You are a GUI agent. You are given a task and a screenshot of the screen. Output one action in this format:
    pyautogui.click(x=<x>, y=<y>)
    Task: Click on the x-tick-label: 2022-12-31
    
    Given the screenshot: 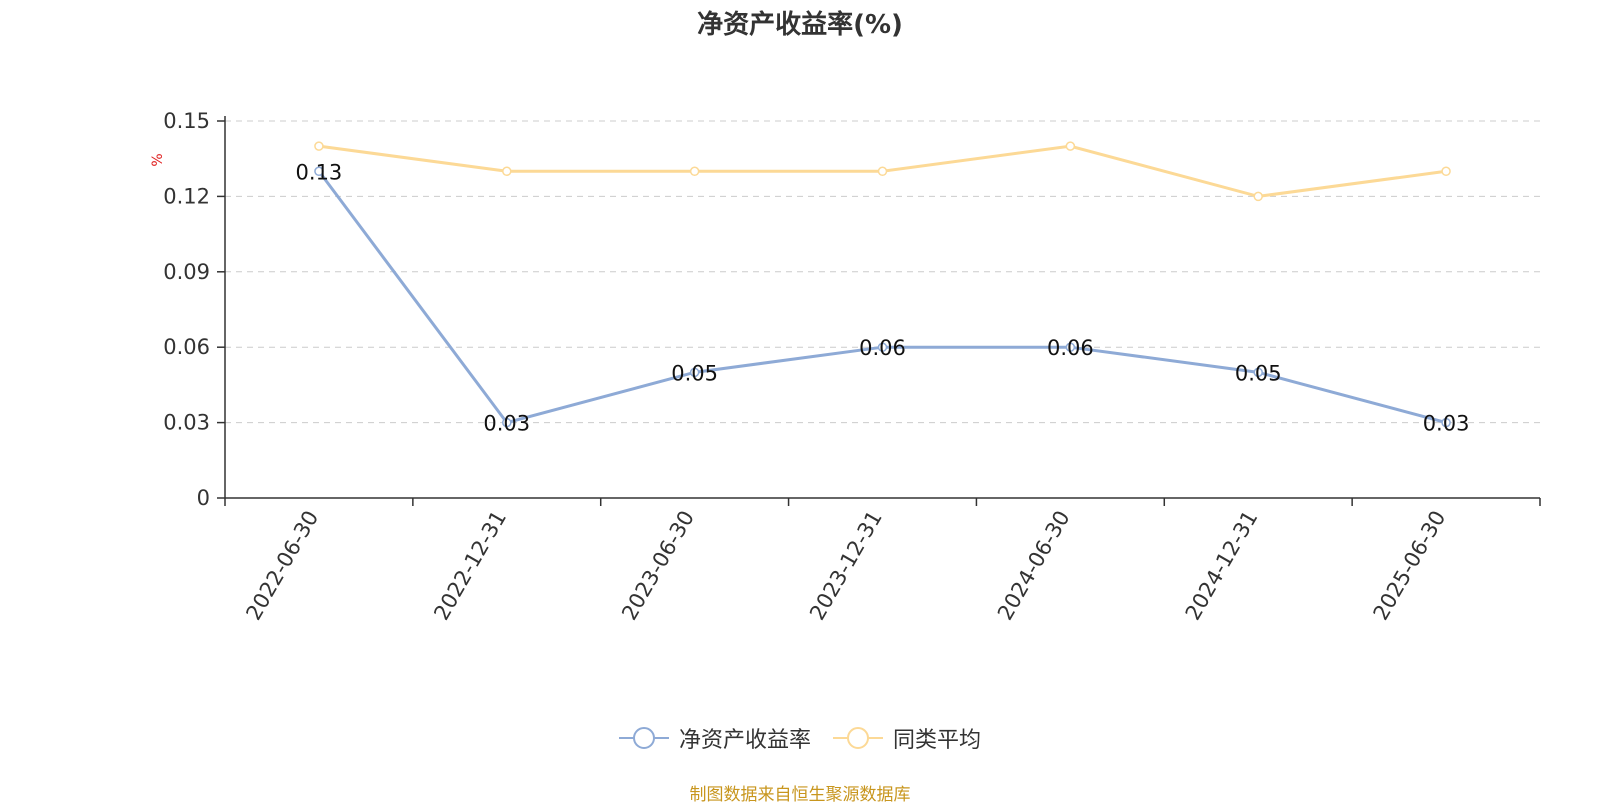 What is the action you would take?
    pyautogui.click(x=470, y=566)
    